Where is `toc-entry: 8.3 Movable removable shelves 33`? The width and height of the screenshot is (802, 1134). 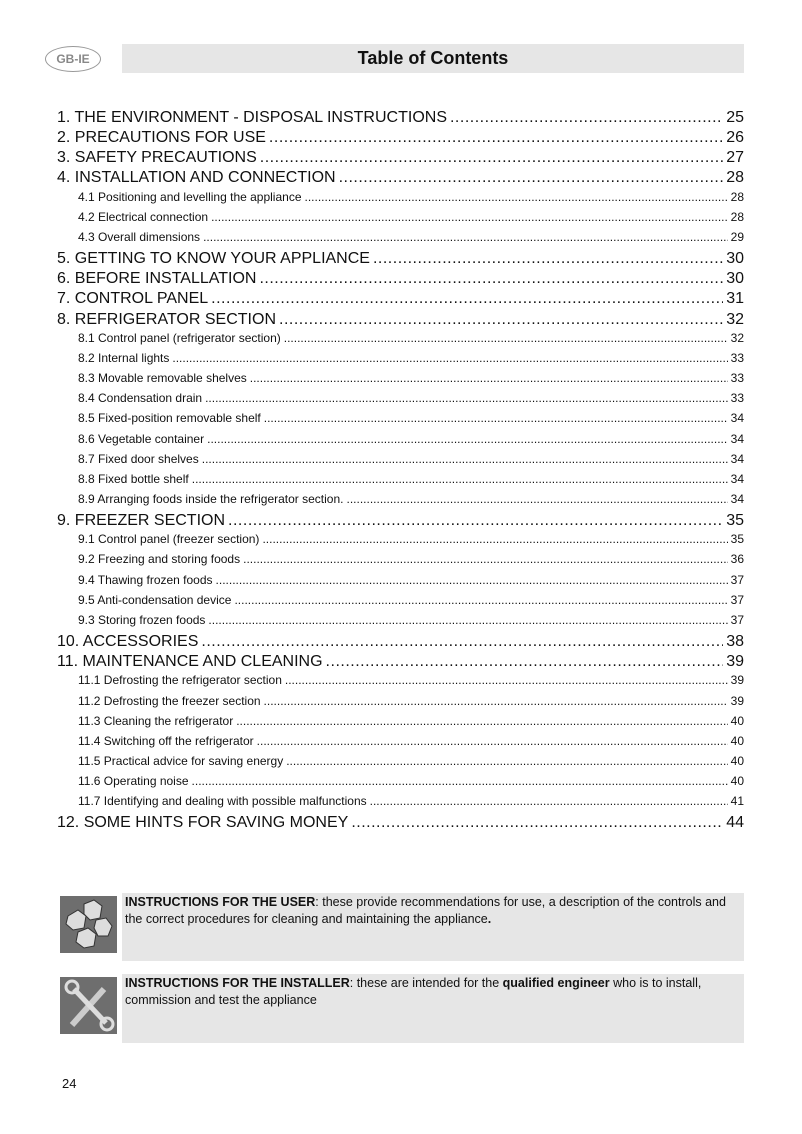 toc-entry: 8.3 Movable removable shelves 33 is located at coordinates (400, 381).